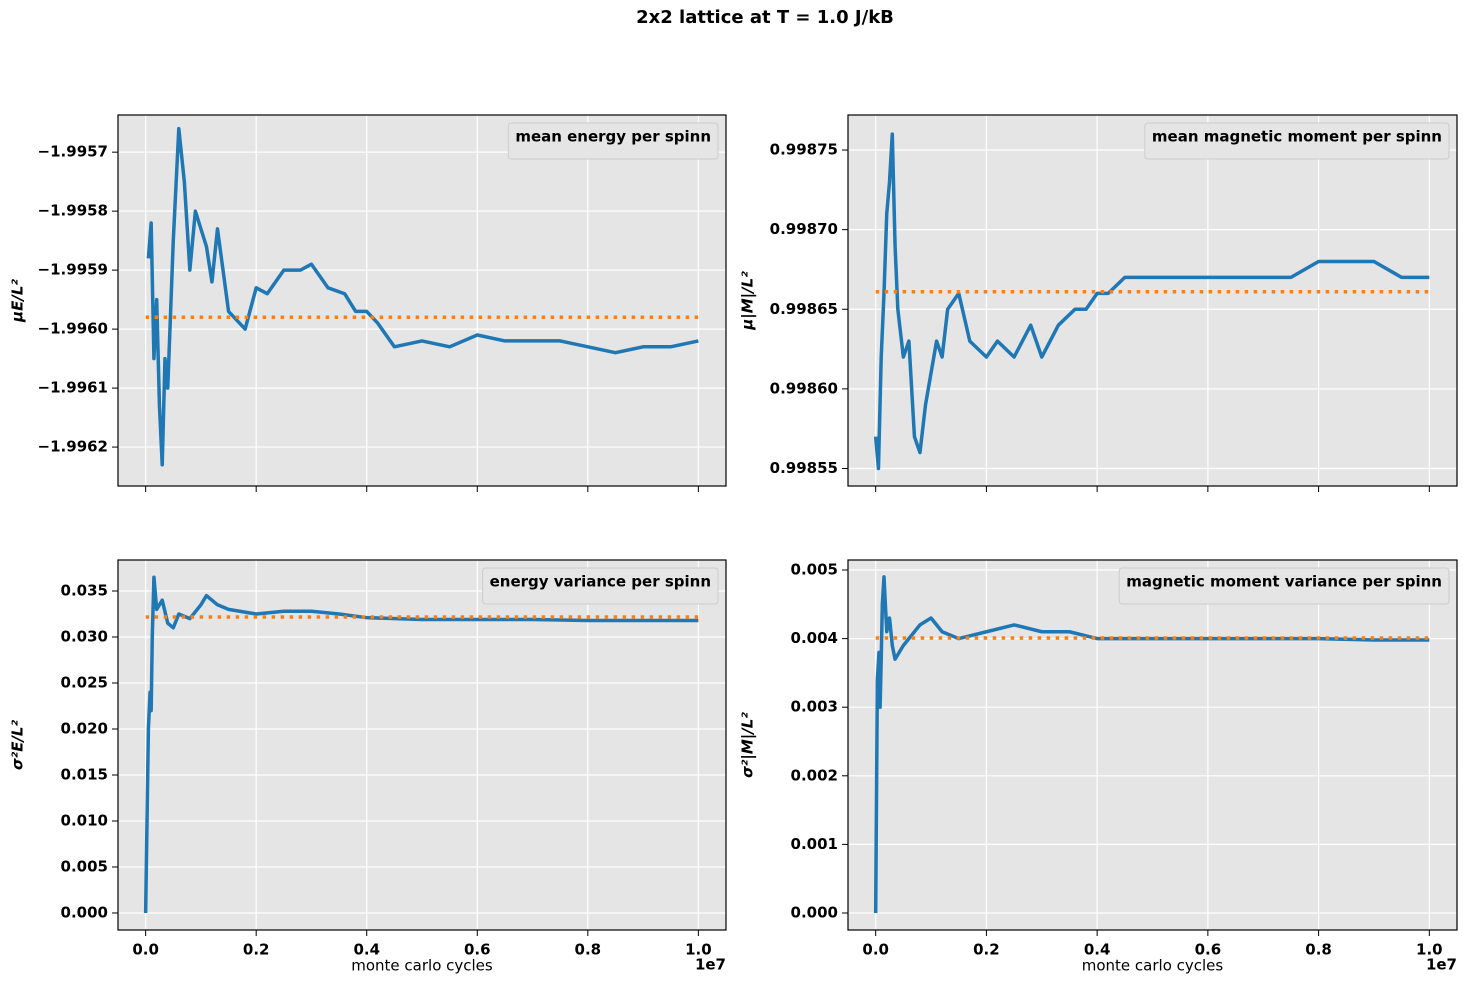 The width and height of the screenshot is (1463, 981). Describe the element at coordinates (1297, 137) in the screenshot. I see `legend-label: mean magnetic moment per spinn` at that location.